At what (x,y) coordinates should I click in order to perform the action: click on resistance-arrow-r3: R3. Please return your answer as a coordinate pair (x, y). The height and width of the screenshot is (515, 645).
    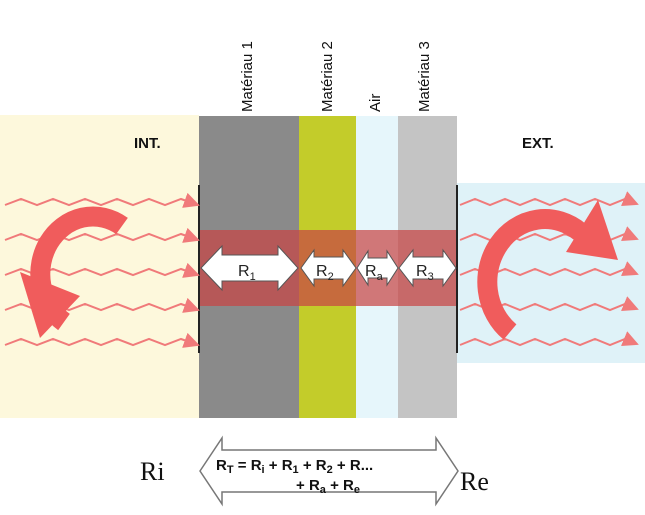
    Looking at the image, I should click on (427, 268).